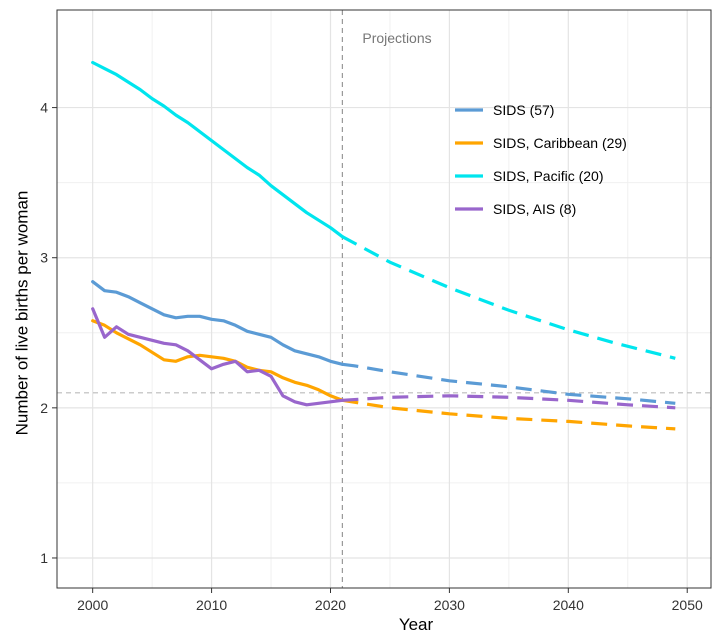 This screenshot has height=632, width=715. Describe the element at coordinates (396, 38) in the screenshot. I see `projections-label: Projections` at that location.